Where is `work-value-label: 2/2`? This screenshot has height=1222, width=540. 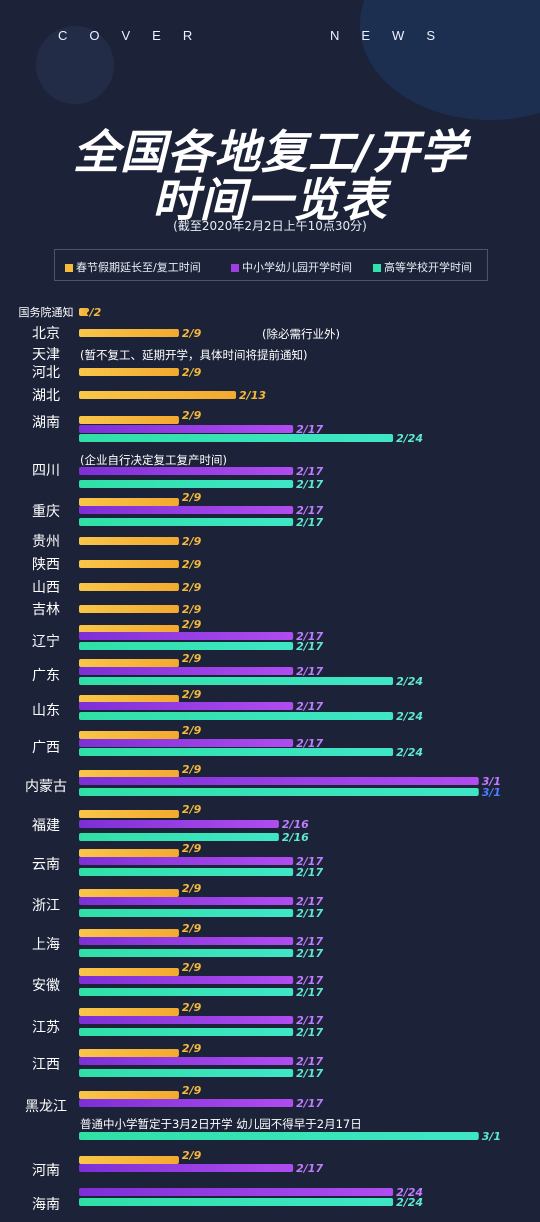 work-value-label: 2/2 is located at coordinates (92, 312).